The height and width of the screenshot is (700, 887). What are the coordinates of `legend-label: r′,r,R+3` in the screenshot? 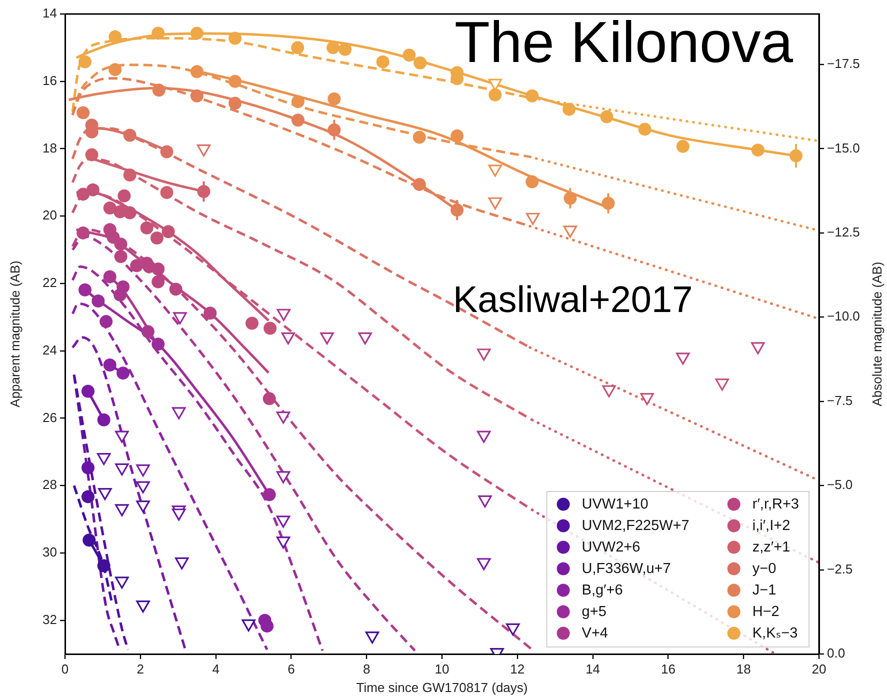 It's located at (776, 504).